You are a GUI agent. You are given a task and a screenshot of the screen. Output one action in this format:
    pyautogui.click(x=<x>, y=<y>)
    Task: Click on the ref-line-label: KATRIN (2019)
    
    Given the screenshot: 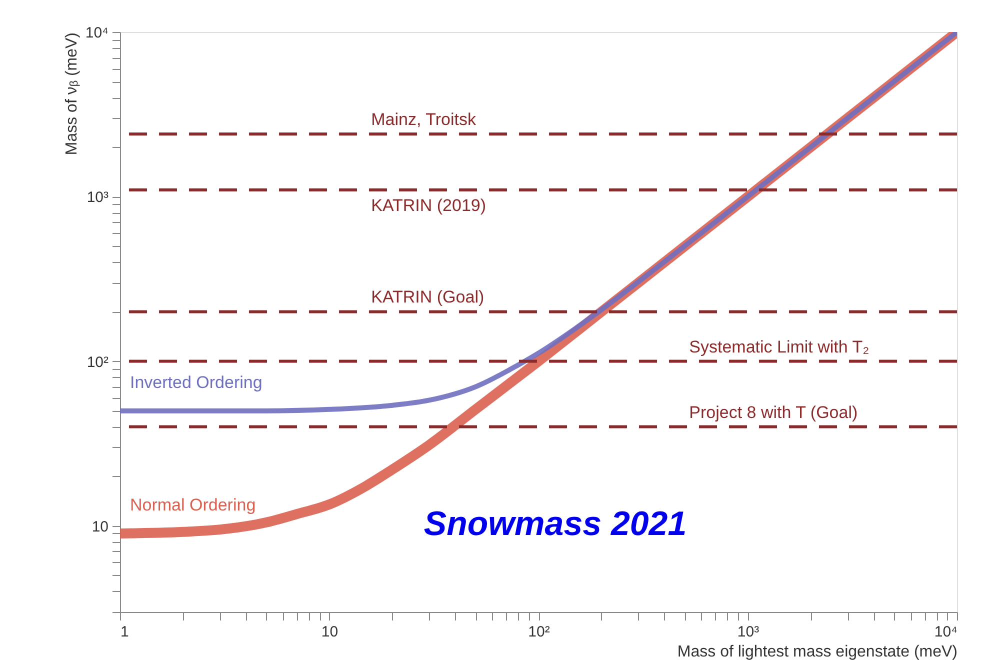 What is the action you would take?
    pyautogui.click(x=428, y=205)
    